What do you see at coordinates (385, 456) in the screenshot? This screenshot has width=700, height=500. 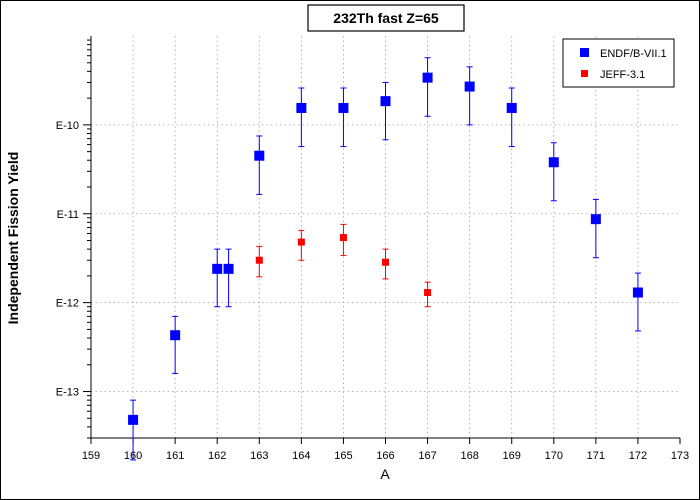 I see `x-tick-label: 166` at bounding box center [385, 456].